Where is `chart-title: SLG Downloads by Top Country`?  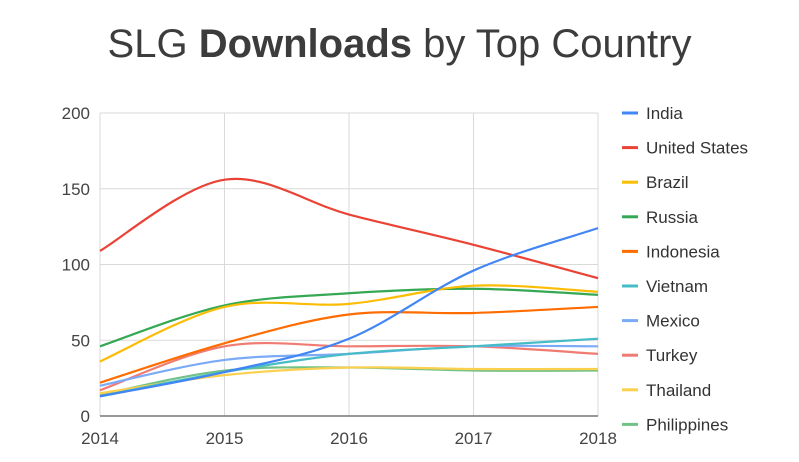
chart-title: SLG Downloads by Top Country is located at coordinates (399, 44).